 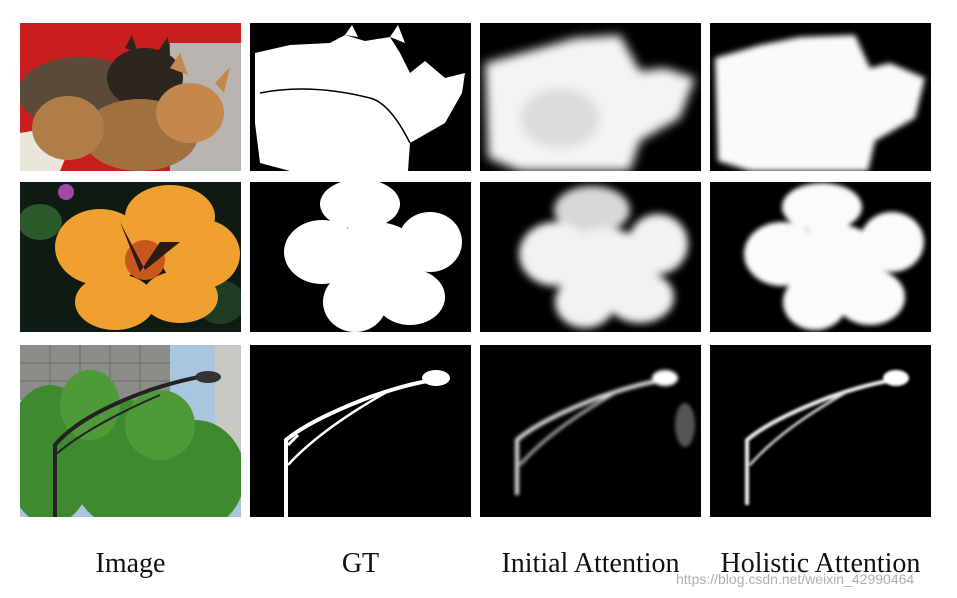 I want to click on streetlamp-image, so click(x=130, y=431).